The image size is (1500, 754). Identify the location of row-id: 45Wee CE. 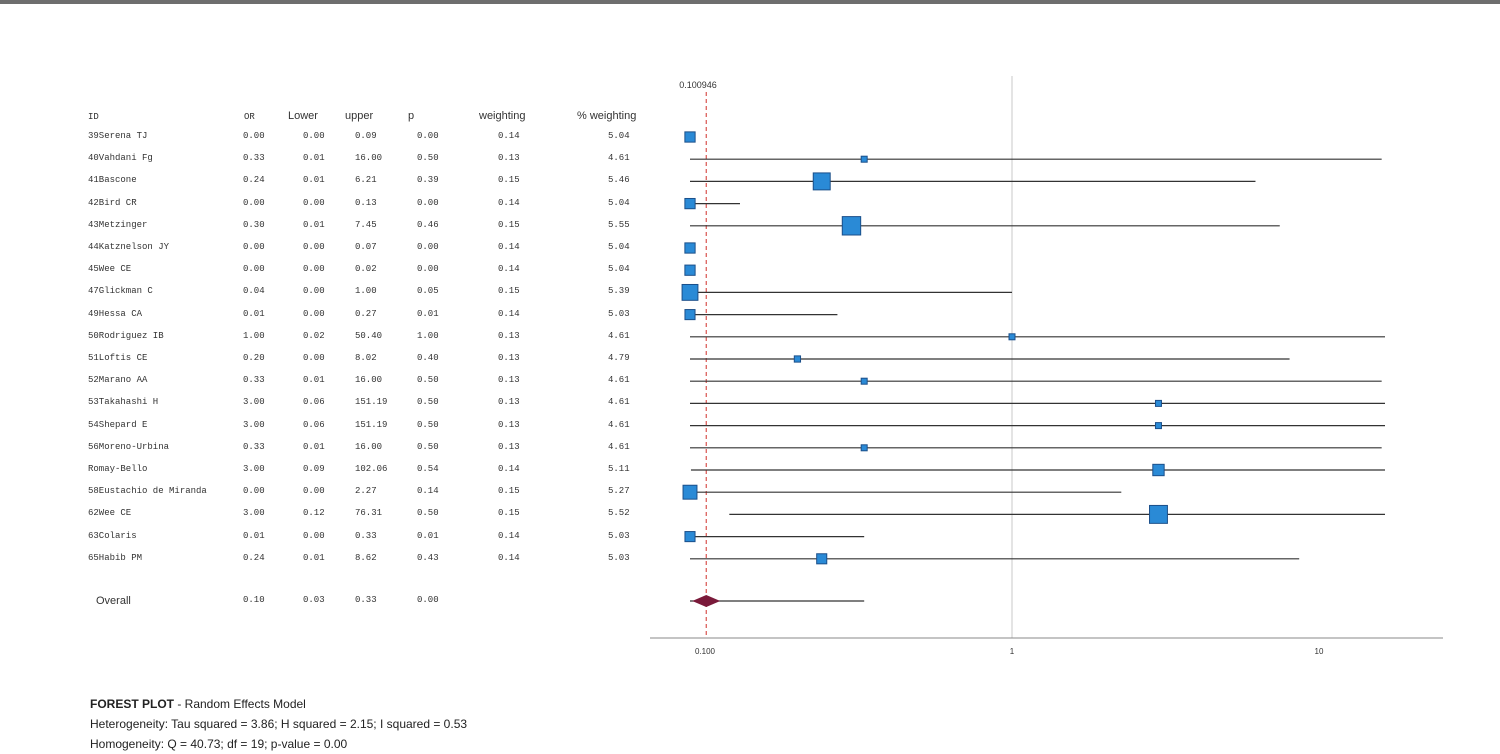
(110, 269).